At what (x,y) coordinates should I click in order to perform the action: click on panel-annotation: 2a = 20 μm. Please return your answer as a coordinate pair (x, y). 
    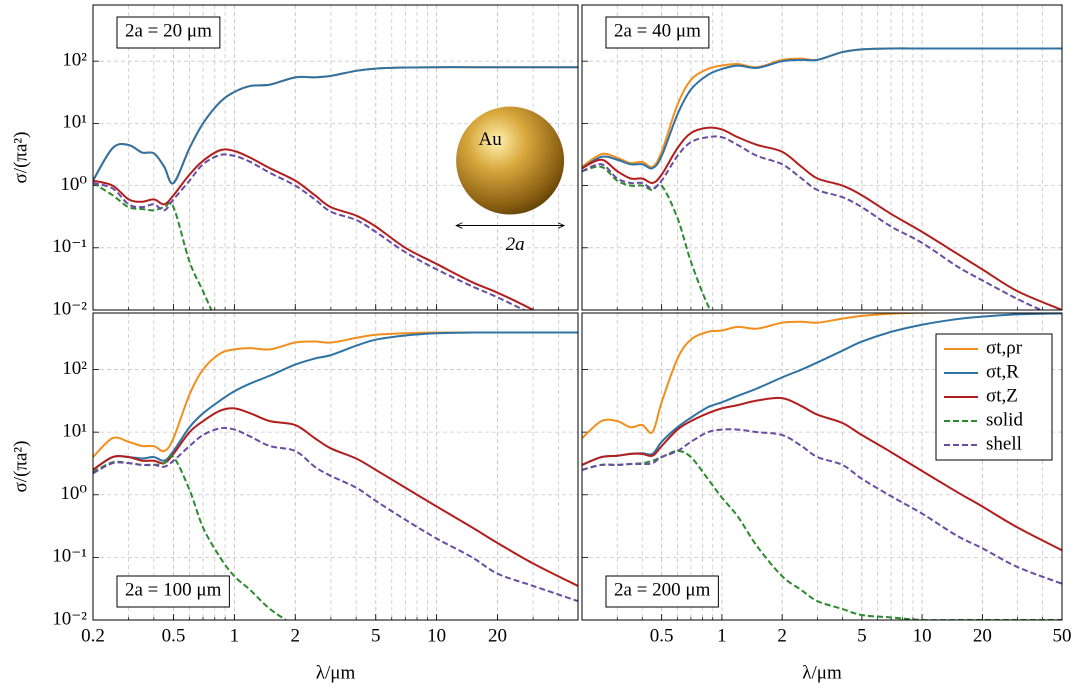
    Looking at the image, I should click on (168, 30).